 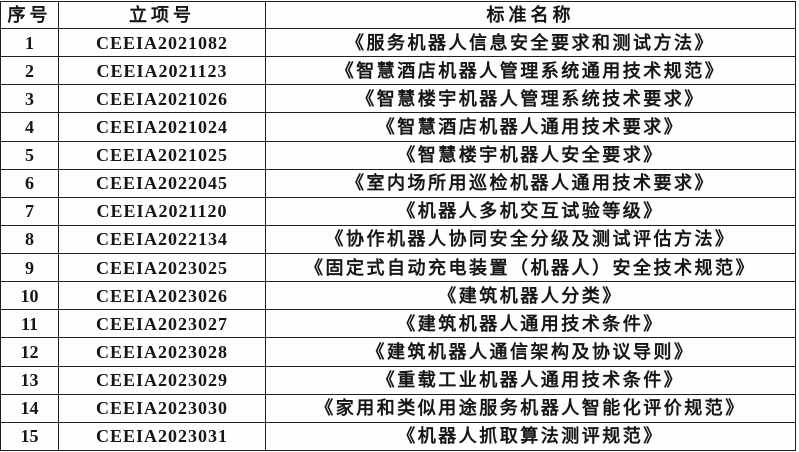 I want to click on cell-standard-name: 《智慧酒店机器人通用技术要求》, so click(x=530, y=127).